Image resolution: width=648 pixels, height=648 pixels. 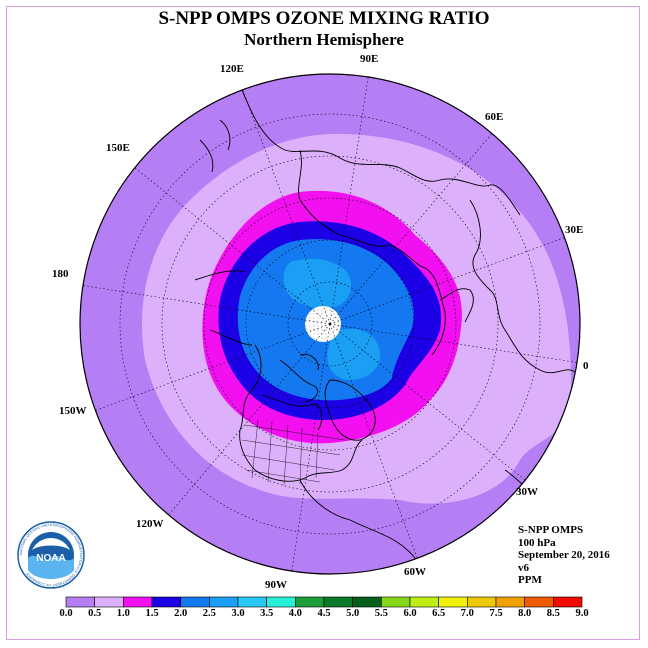 I want to click on colorbar-tick-label: 2.0, so click(x=181, y=613).